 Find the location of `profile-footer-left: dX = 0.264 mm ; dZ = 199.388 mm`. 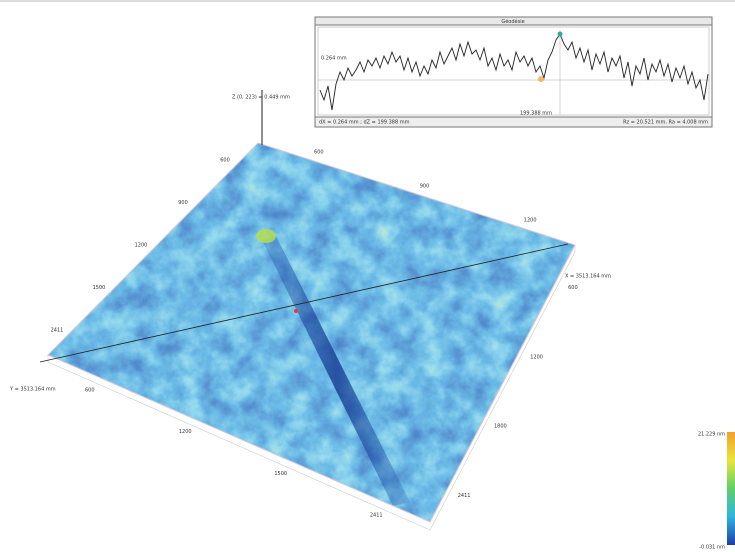

profile-footer-left: dX = 0.264 mm ; dZ = 199.388 mm is located at coordinates (364, 123).